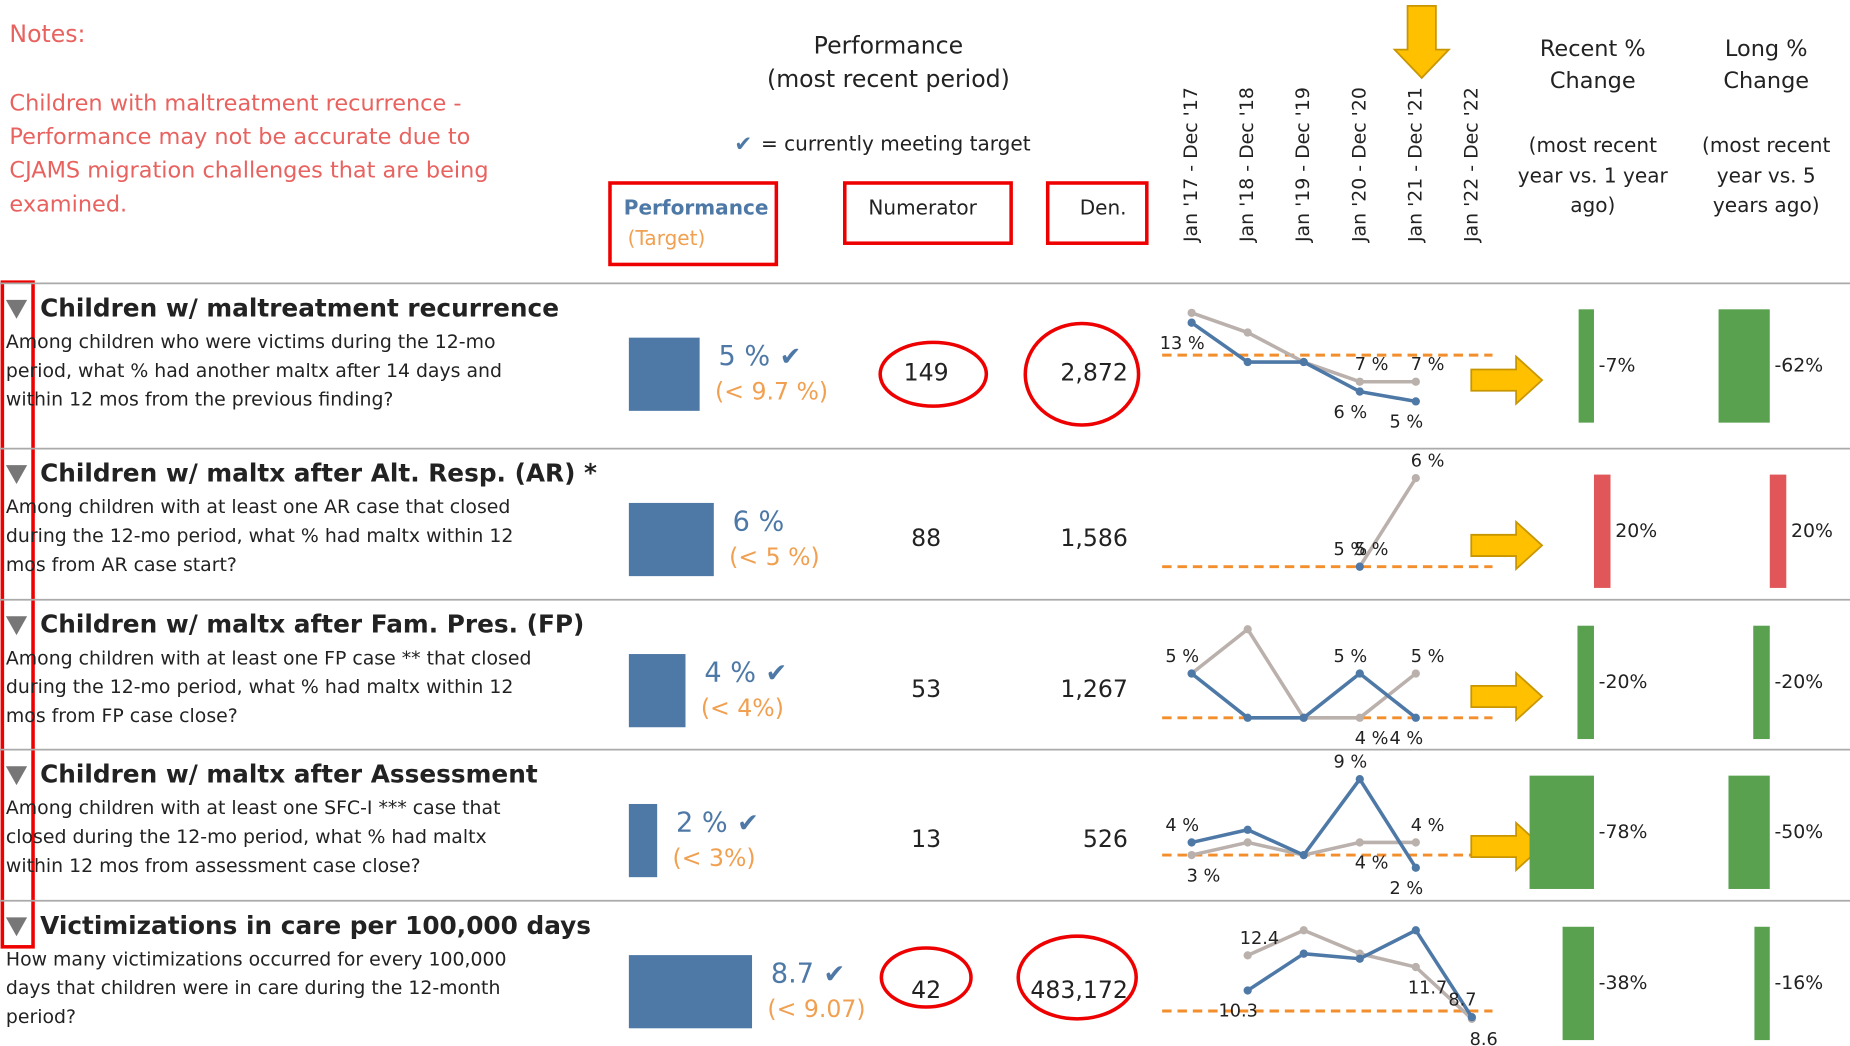 The width and height of the screenshot is (1850, 1046). What do you see at coordinates (1105, 839) in the screenshot?
I see `denominator: 526` at bounding box center [1105, 839].